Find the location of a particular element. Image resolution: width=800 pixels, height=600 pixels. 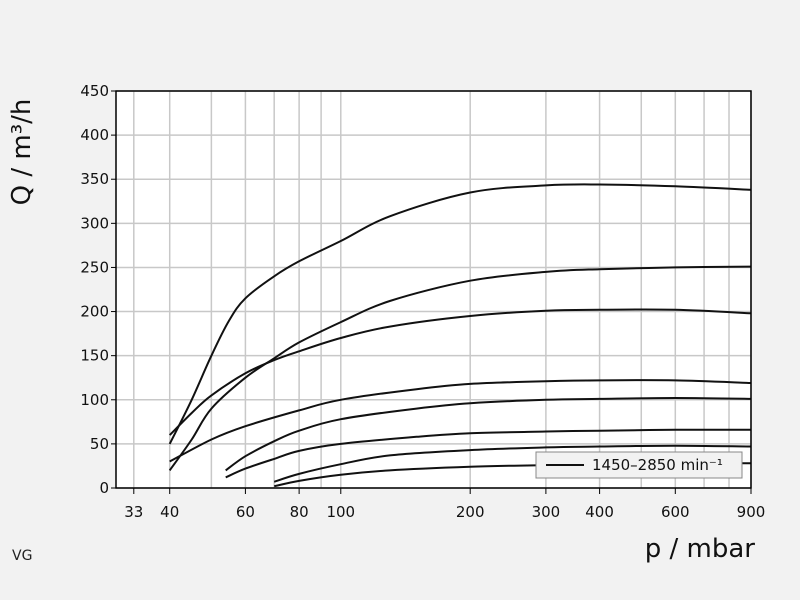

x-tick-label: 40 is located at coordinates (169, 512).